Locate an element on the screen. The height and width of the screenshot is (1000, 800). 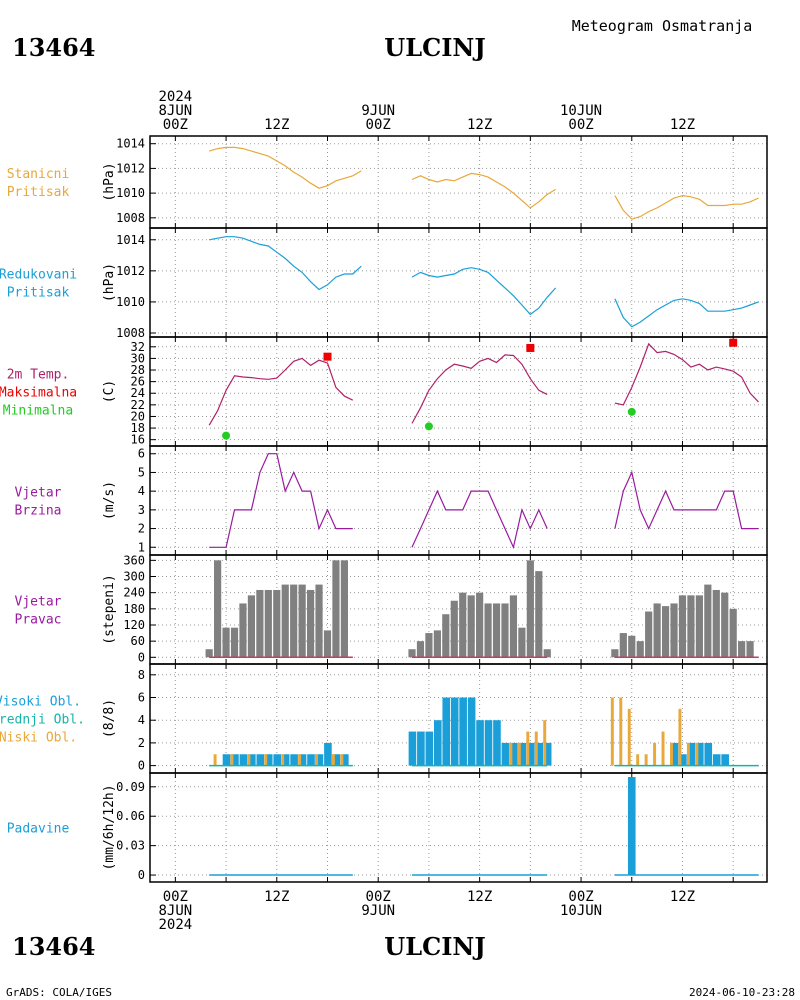
y-tick-label: 26 is located at coordinates (138, 382).